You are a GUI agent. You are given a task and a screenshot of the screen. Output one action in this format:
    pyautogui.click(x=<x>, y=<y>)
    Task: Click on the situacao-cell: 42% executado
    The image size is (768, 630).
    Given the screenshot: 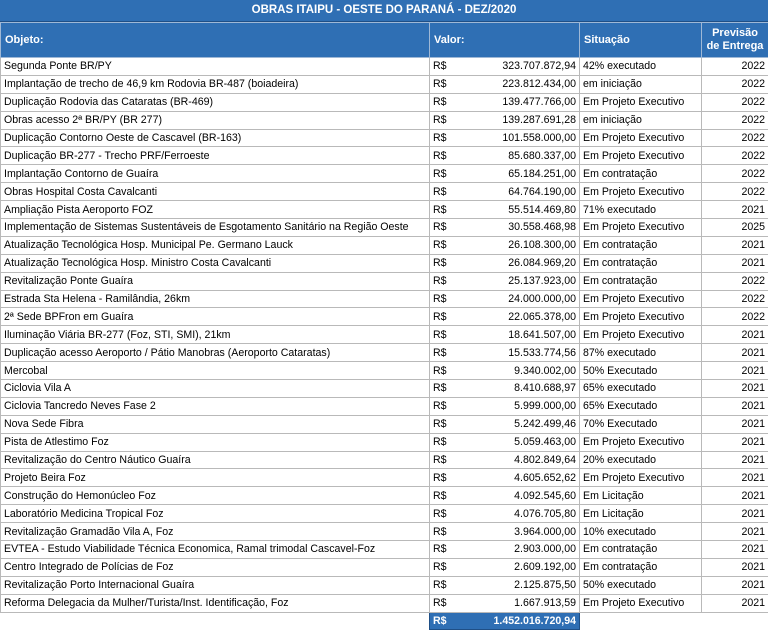 What is the action you would take?
    pyautogui.click(x=641, y=67)
    